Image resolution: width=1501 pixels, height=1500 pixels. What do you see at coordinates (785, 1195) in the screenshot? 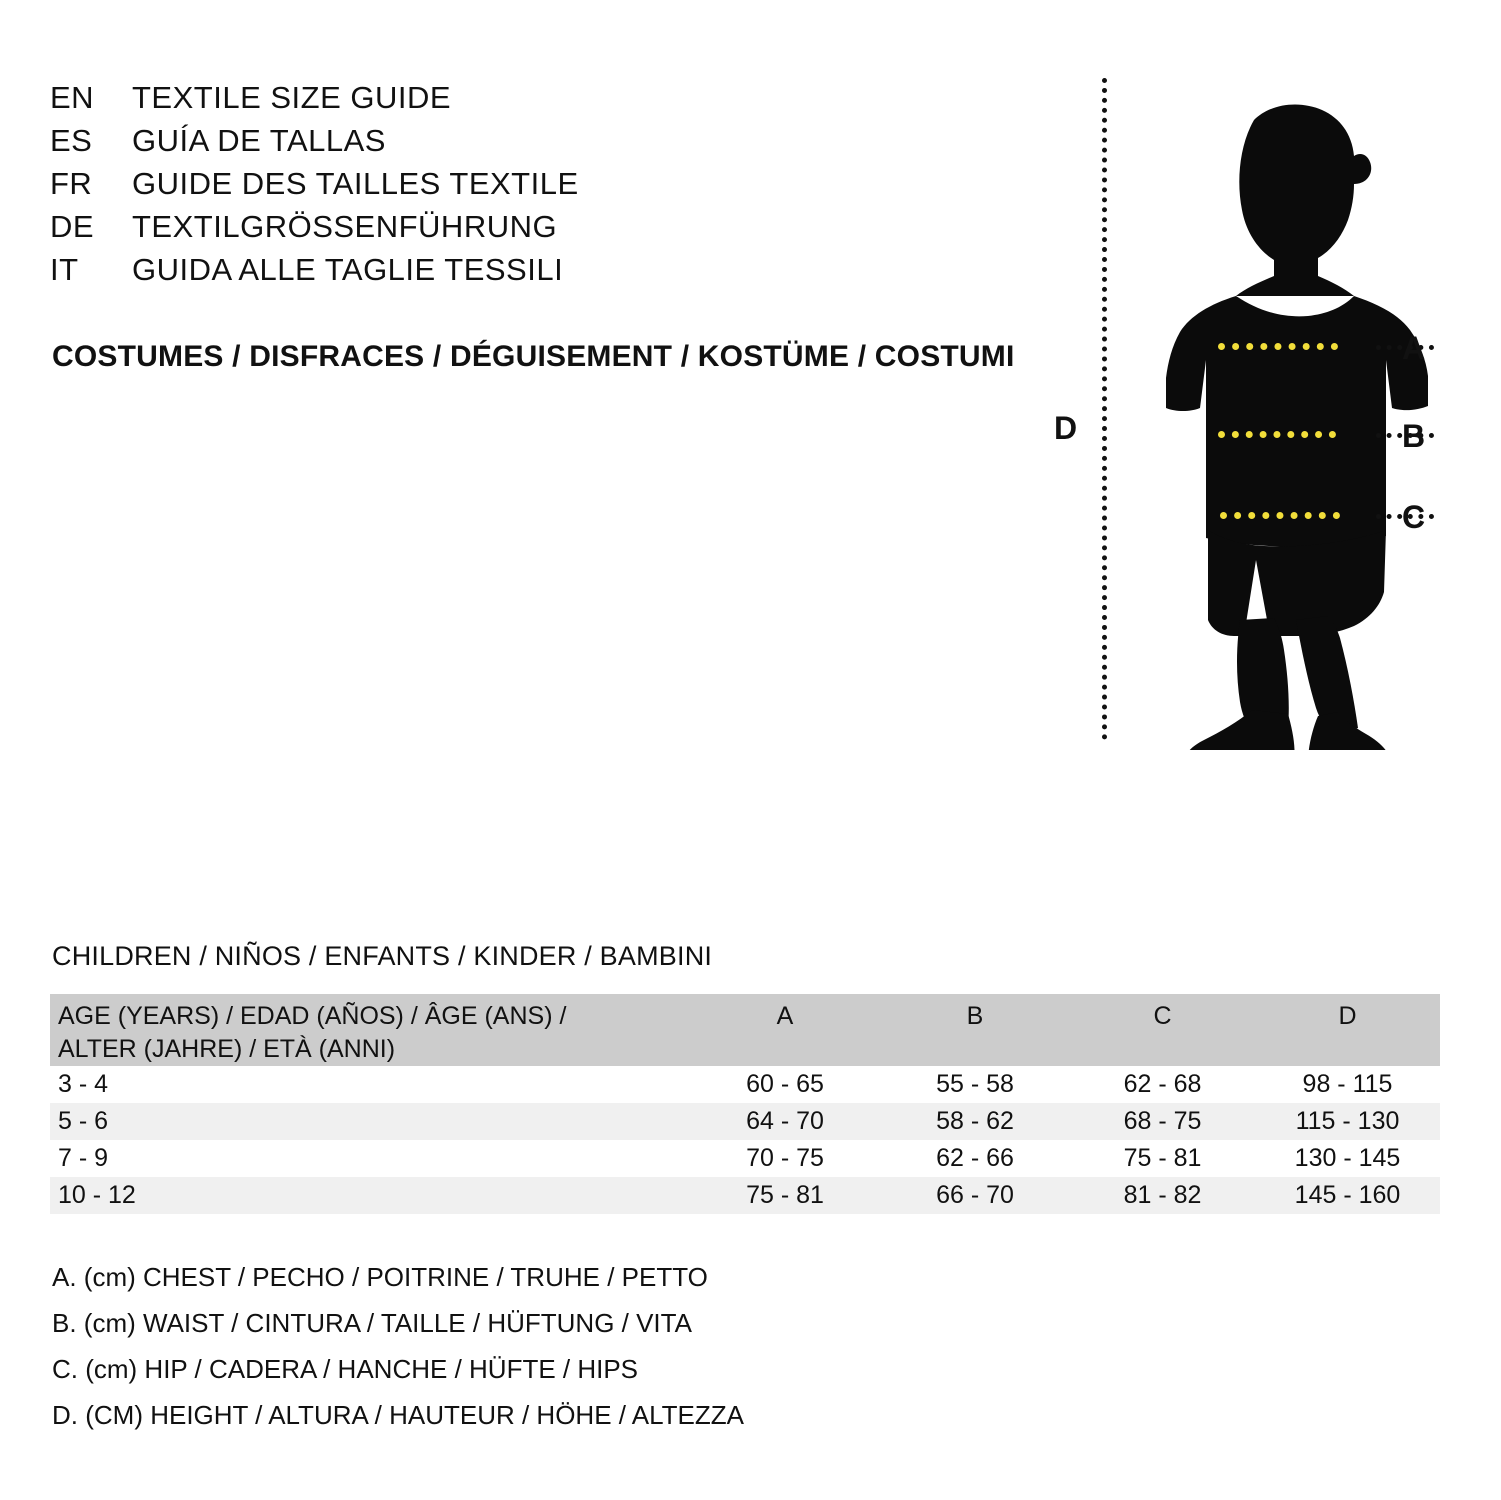
I see `cell-chest: 75 - 81` at bounding box center [785, 1195].